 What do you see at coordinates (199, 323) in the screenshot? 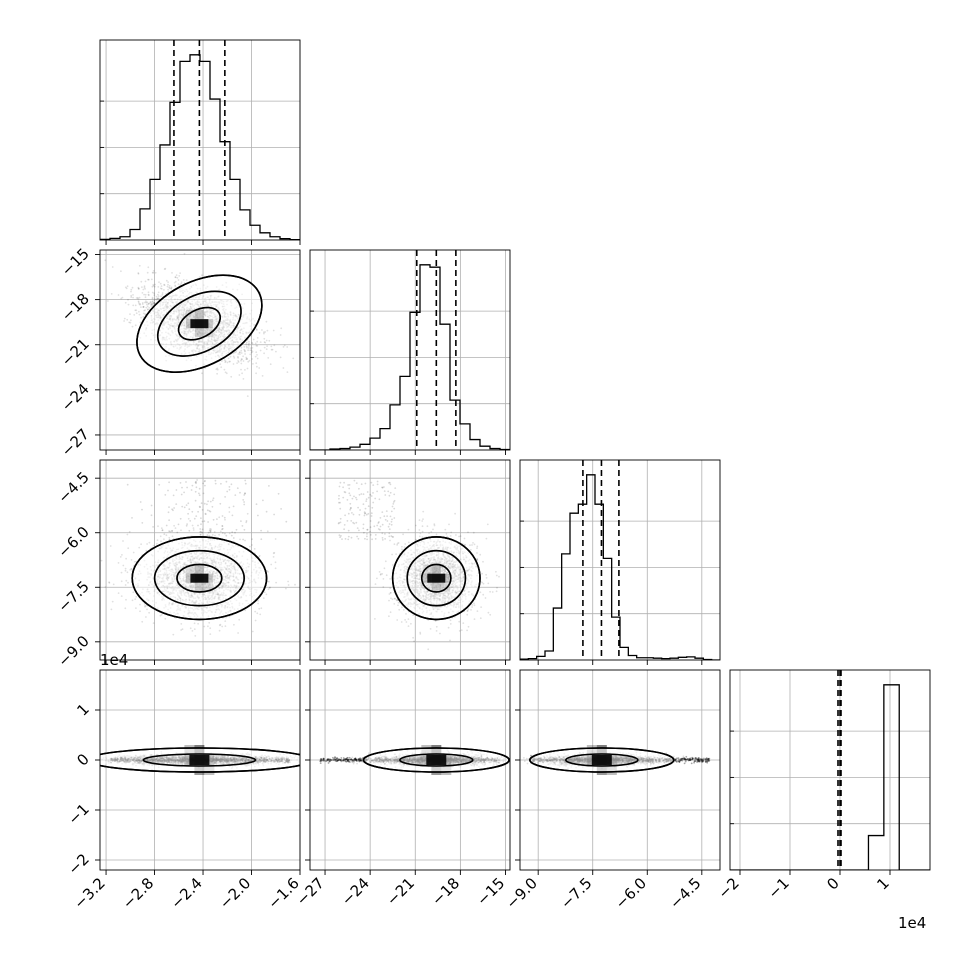
I see `contour-line` at bounding box center [199, 323].